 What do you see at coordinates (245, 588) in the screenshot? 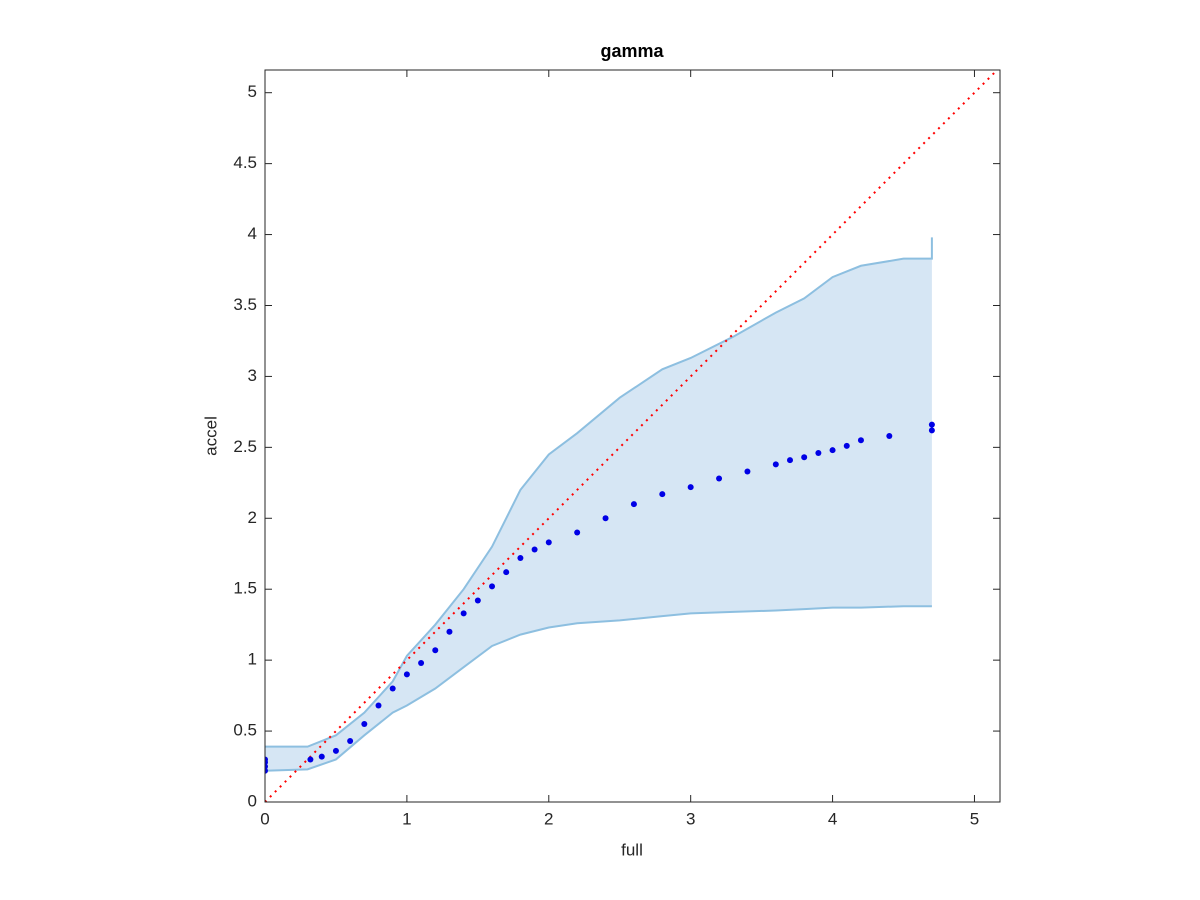
I see `y-tick-label: 1.5` at bounding box center [245, 588].